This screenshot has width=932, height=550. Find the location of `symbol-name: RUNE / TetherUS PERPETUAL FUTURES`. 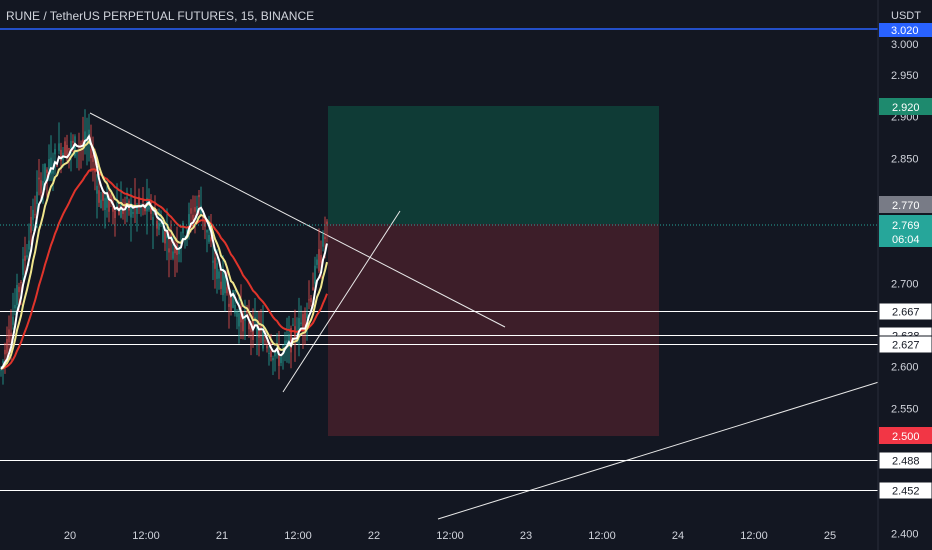

symbol-name: RUNE / TetherUS PERPETUAL FUTURES is located at coordinates (120, 16).